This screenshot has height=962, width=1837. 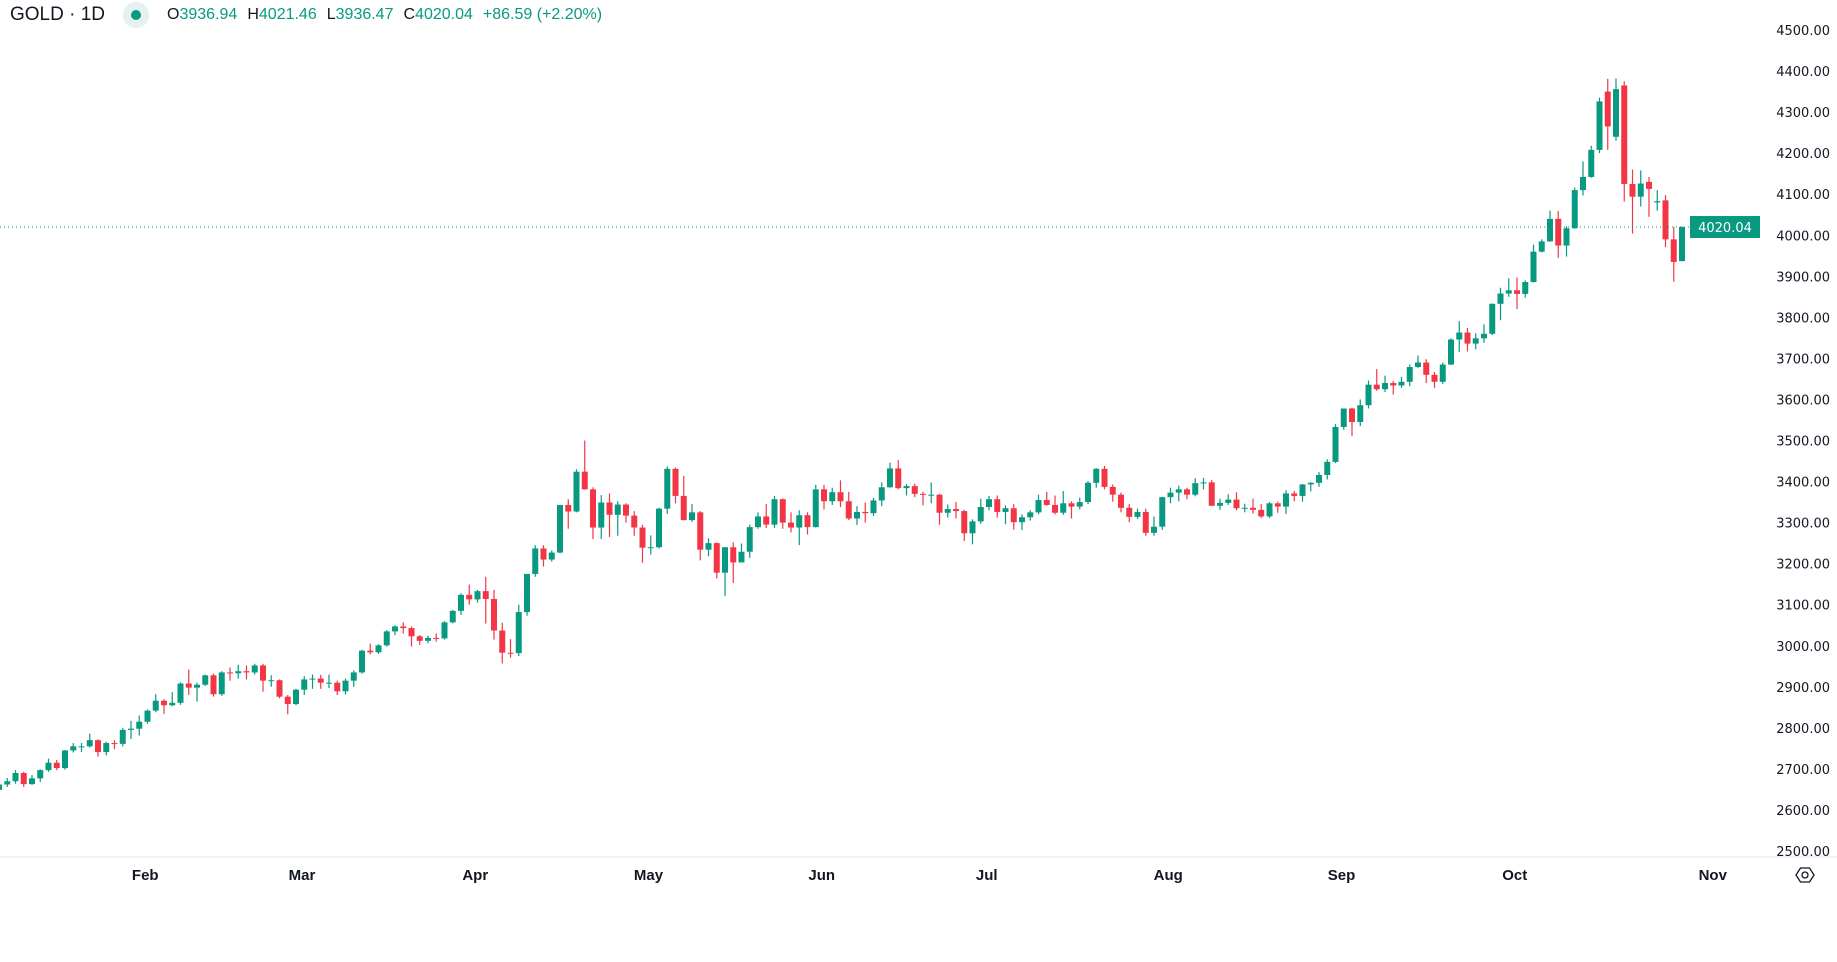 What do you see at coordinates (1803, 483) in the screenshot?
I see `price-tick-label: 3400.00` at bounding box center [1803, 483].